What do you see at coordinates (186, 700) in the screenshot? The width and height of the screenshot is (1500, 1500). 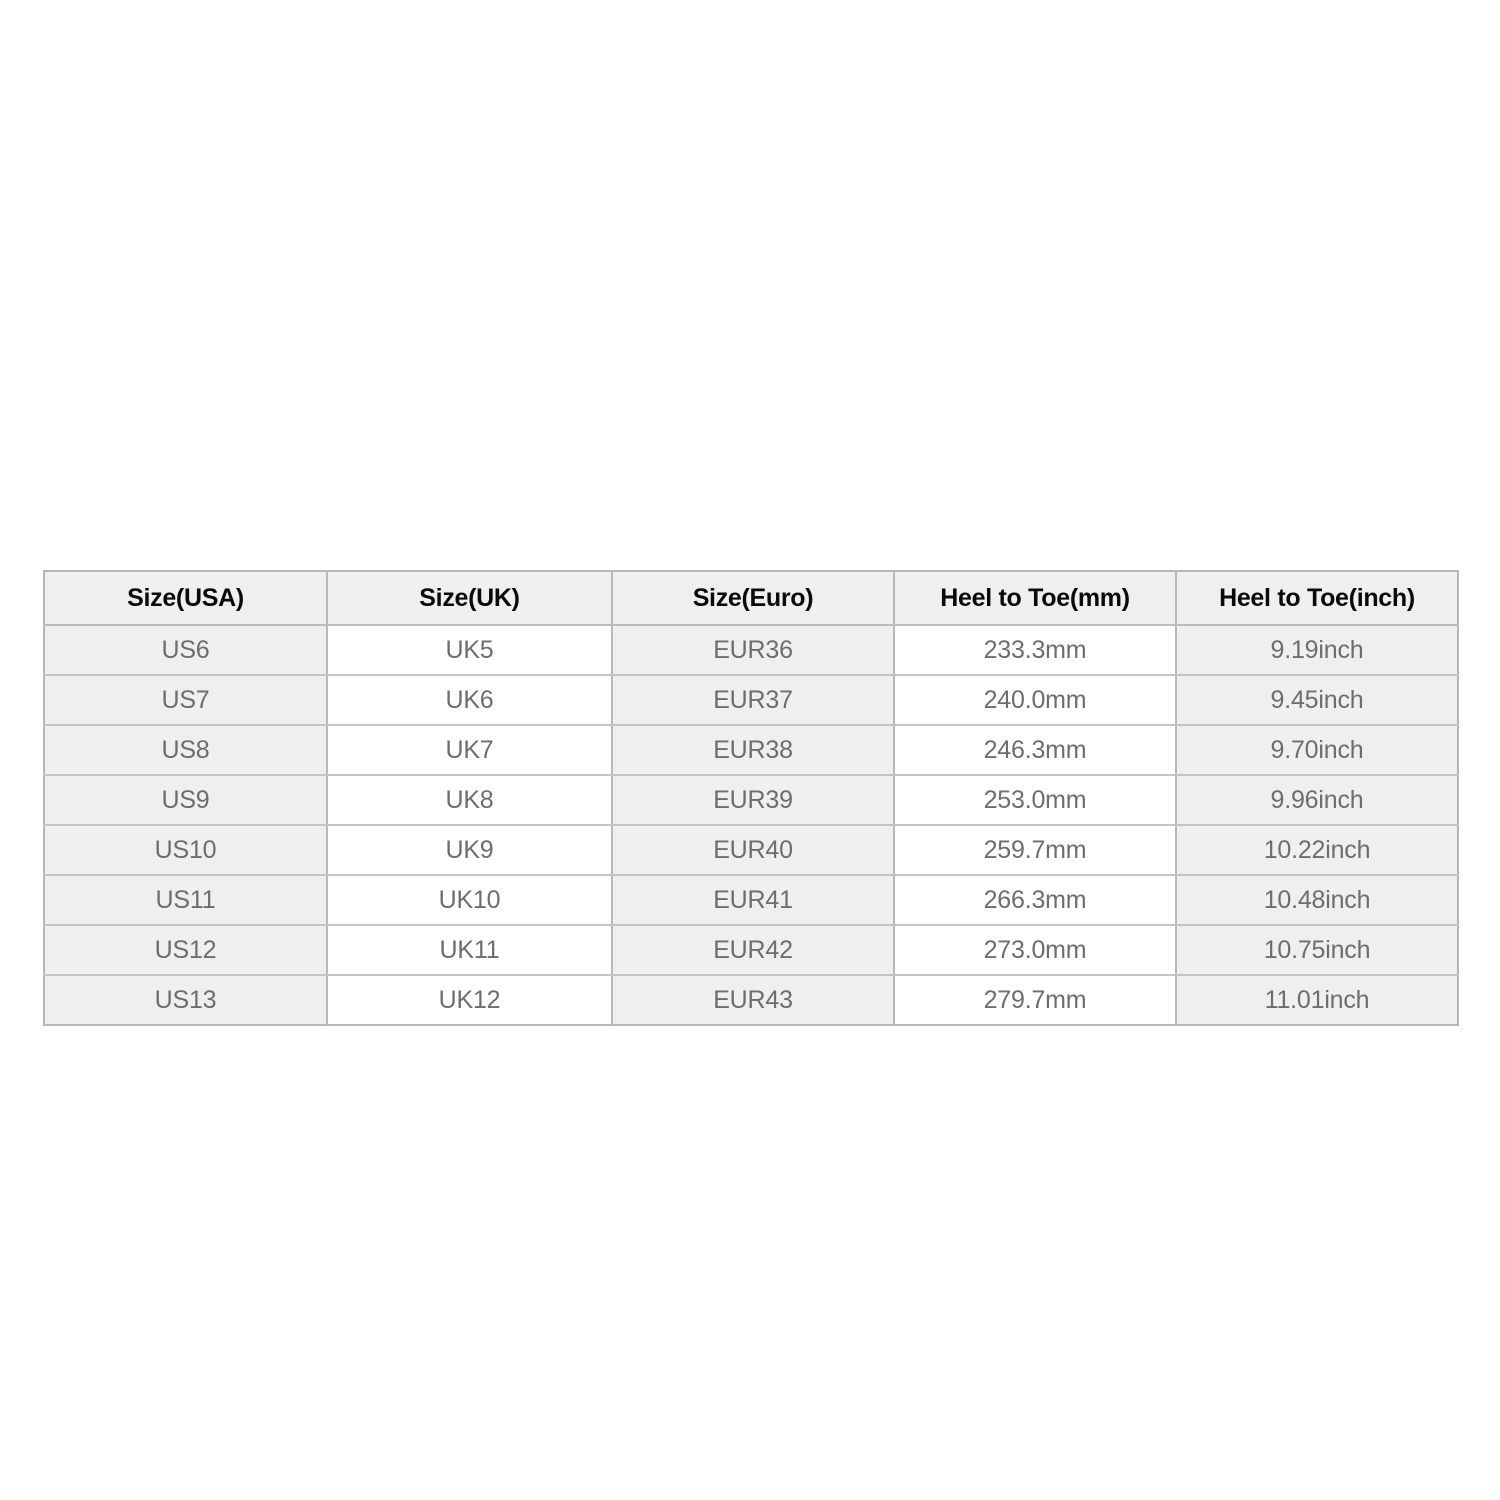 I see `cell-size-usa: US7` at bounding box center [186, 700].